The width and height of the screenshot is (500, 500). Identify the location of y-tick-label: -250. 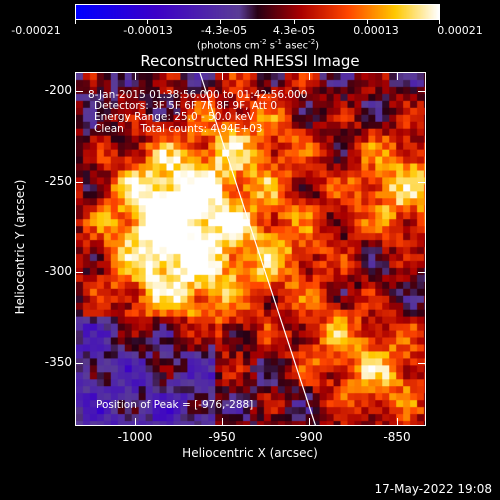
(58, 181).